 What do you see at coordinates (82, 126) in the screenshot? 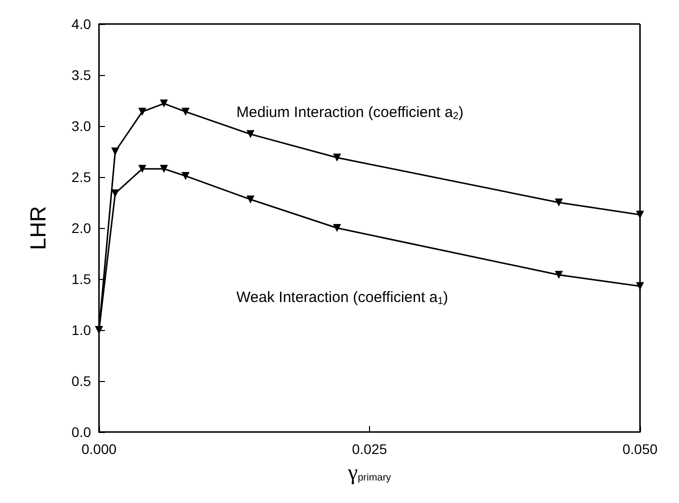
I see `y-tick-label: 3.0` at bounding box center [82, 126].